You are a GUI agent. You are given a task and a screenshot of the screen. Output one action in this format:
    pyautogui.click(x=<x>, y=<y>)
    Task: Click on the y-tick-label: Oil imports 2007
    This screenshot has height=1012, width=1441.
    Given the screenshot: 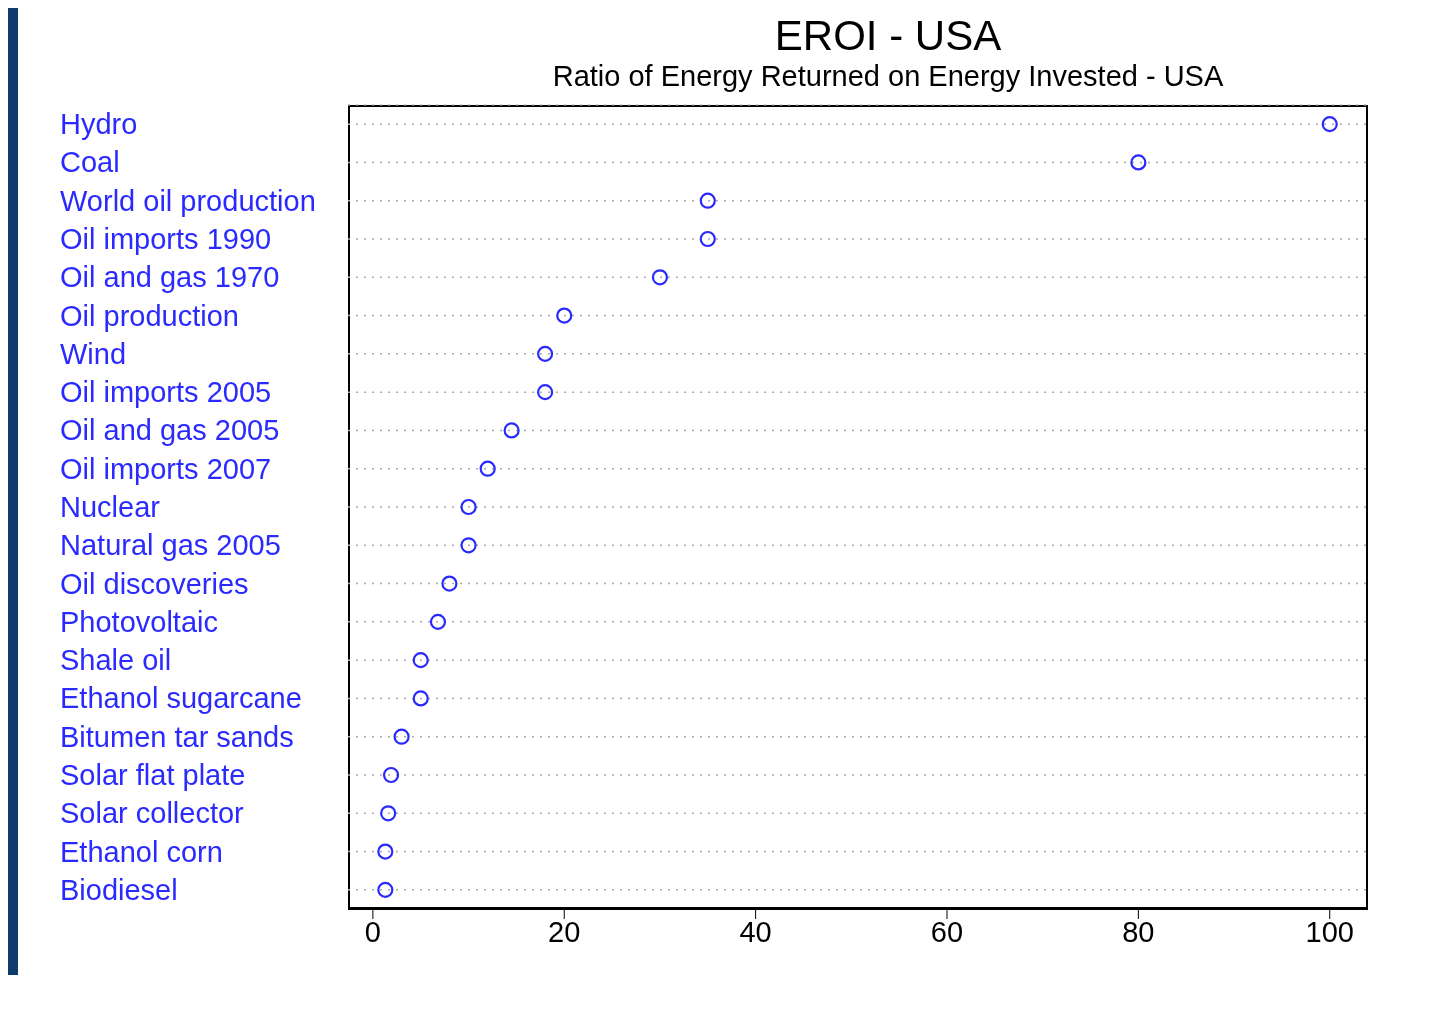 What is the action you would take?
    pyautogui.click(x=166, y=468)
    